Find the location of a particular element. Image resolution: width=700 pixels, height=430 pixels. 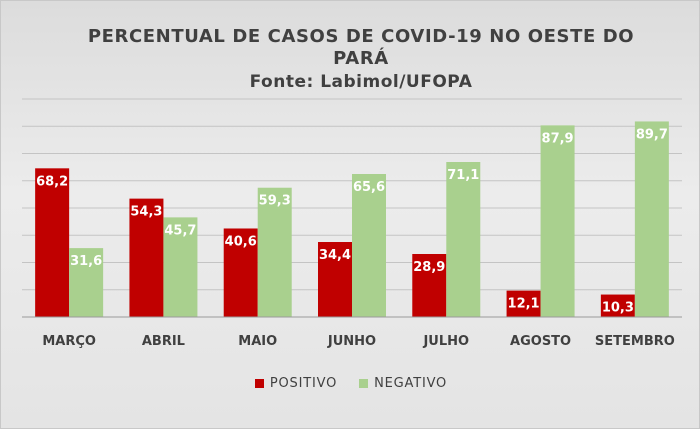

chart-subtitle: Fonte: Labimol/UFOPA is located at coordinates (361, 82).